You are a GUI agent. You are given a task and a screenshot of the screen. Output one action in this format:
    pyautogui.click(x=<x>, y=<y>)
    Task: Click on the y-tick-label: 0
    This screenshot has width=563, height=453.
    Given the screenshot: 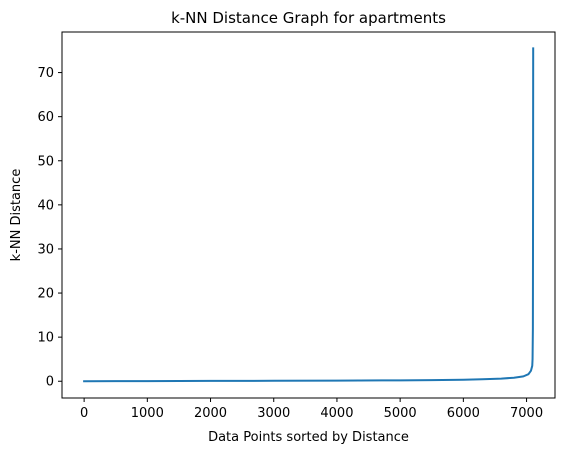 What is the action you would take?
    pyautogui.click(x=50, y=382)
    